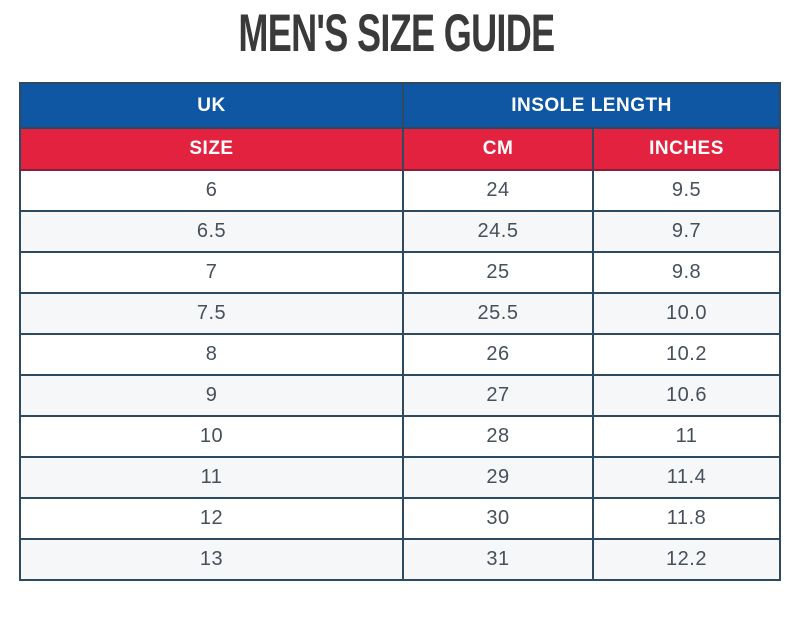 This screenshot has height=633, width=792. Describe the element at coordinates (211, 149) in the screenshot. I see `header-size: SIZE` at that location.